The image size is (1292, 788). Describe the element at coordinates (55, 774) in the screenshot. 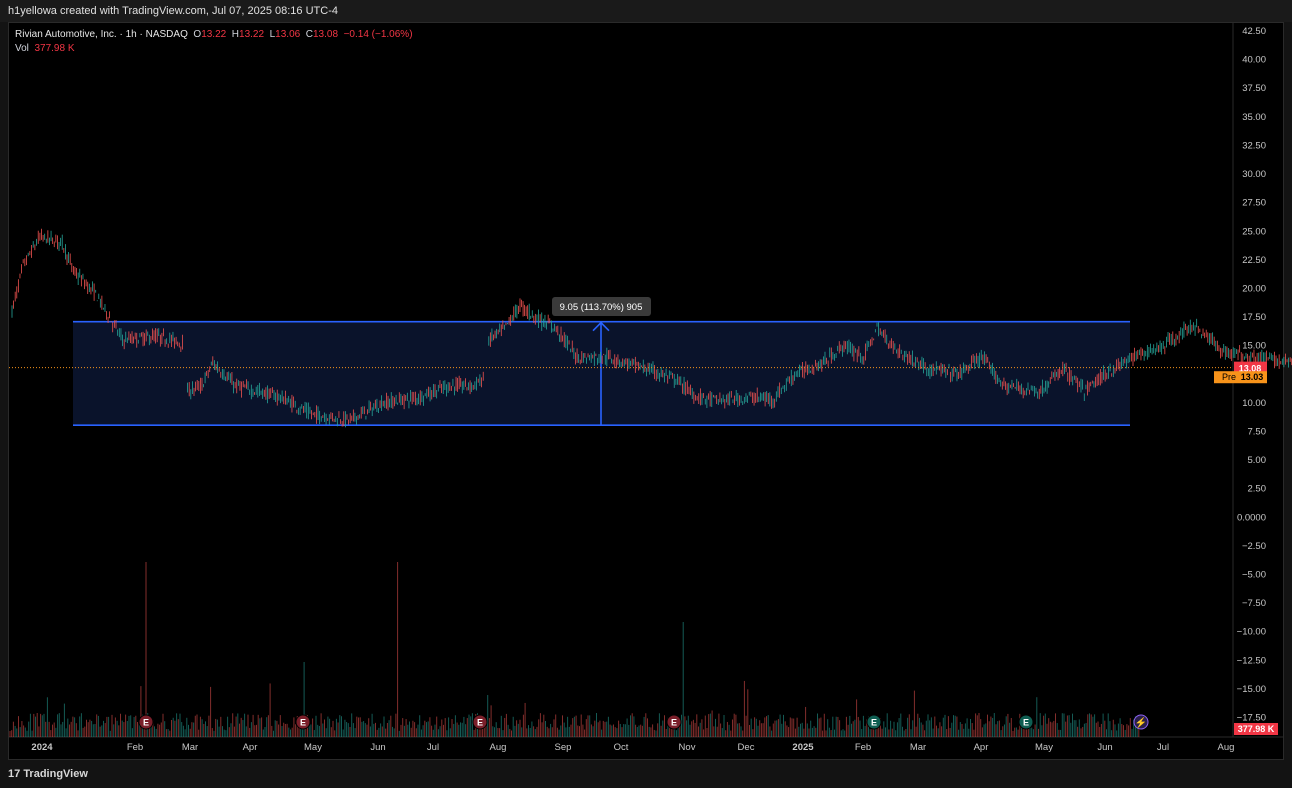

I see `tradingview-brand: TradingView` at that location.